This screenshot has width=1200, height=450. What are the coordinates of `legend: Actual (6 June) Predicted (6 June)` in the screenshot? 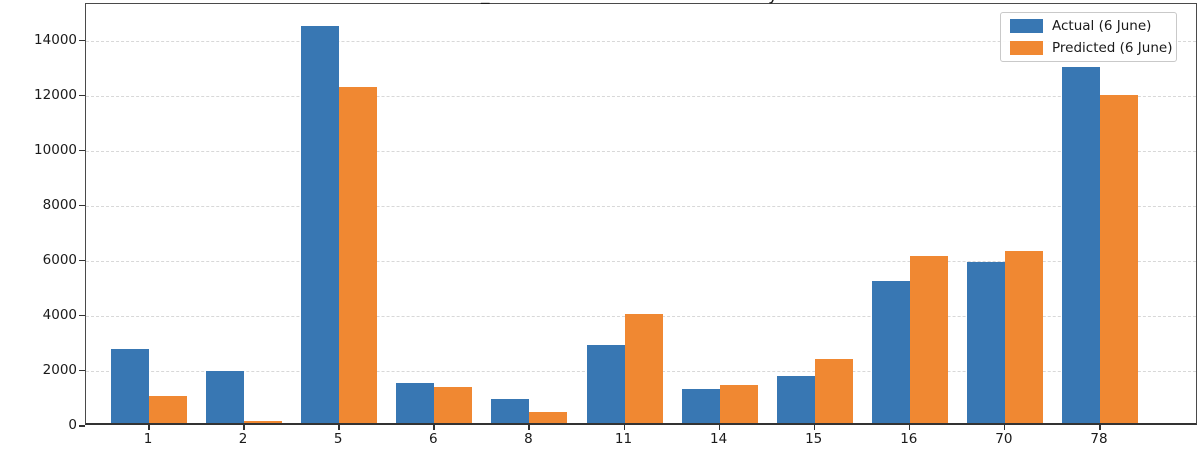 It's located at (1088, 37).